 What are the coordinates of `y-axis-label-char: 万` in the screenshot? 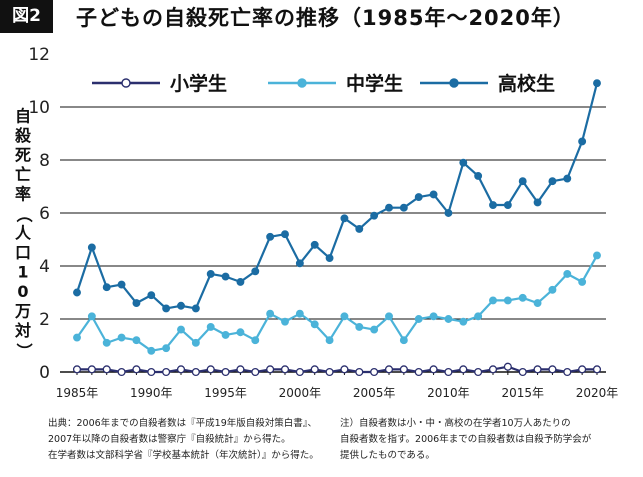 It's located at (22, 311).